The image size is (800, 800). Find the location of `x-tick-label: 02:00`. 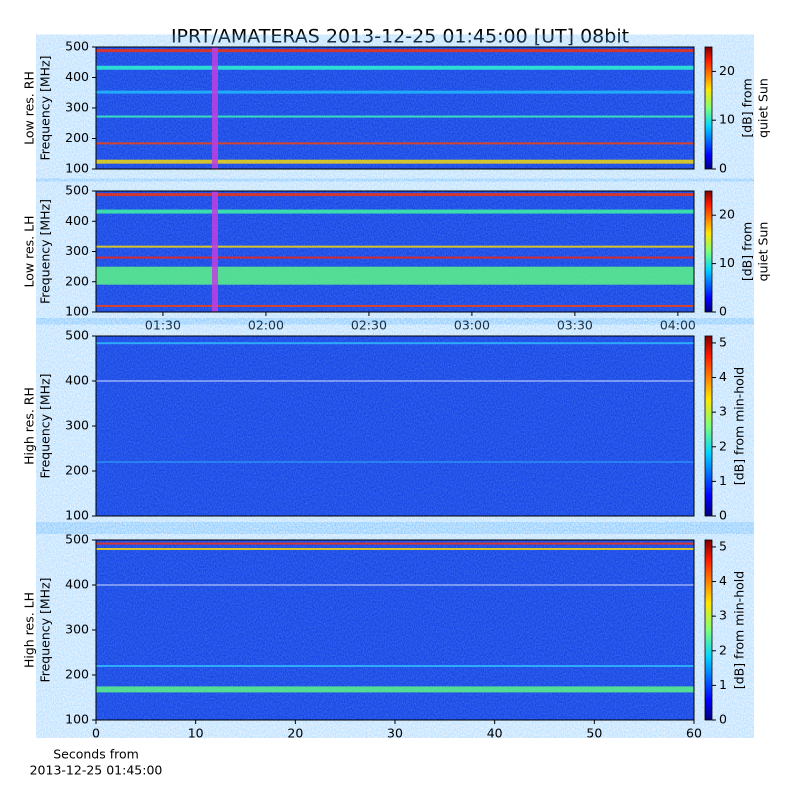

x-tick-label: 02:00 is located at coordinates (266, 325).